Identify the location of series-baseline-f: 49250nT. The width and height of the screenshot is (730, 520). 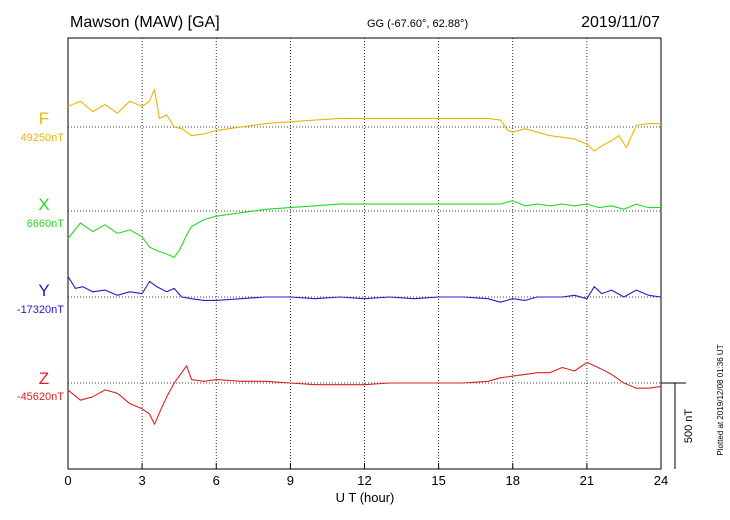
(43, 138).